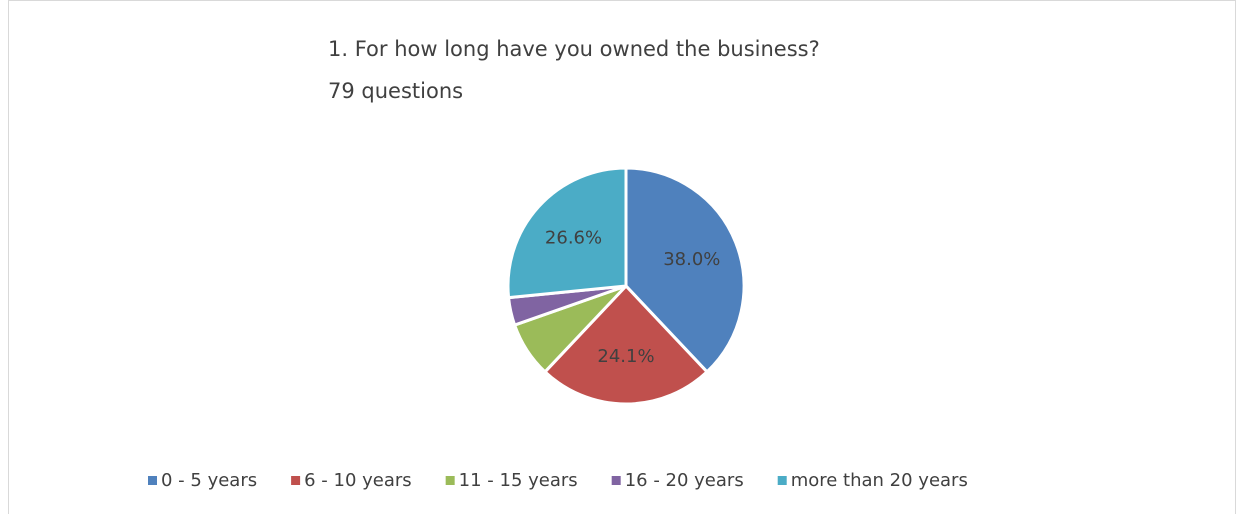 The image size is (1244, 514). I want to click on legend-label: 16 - 20 years, so click(684, 480).